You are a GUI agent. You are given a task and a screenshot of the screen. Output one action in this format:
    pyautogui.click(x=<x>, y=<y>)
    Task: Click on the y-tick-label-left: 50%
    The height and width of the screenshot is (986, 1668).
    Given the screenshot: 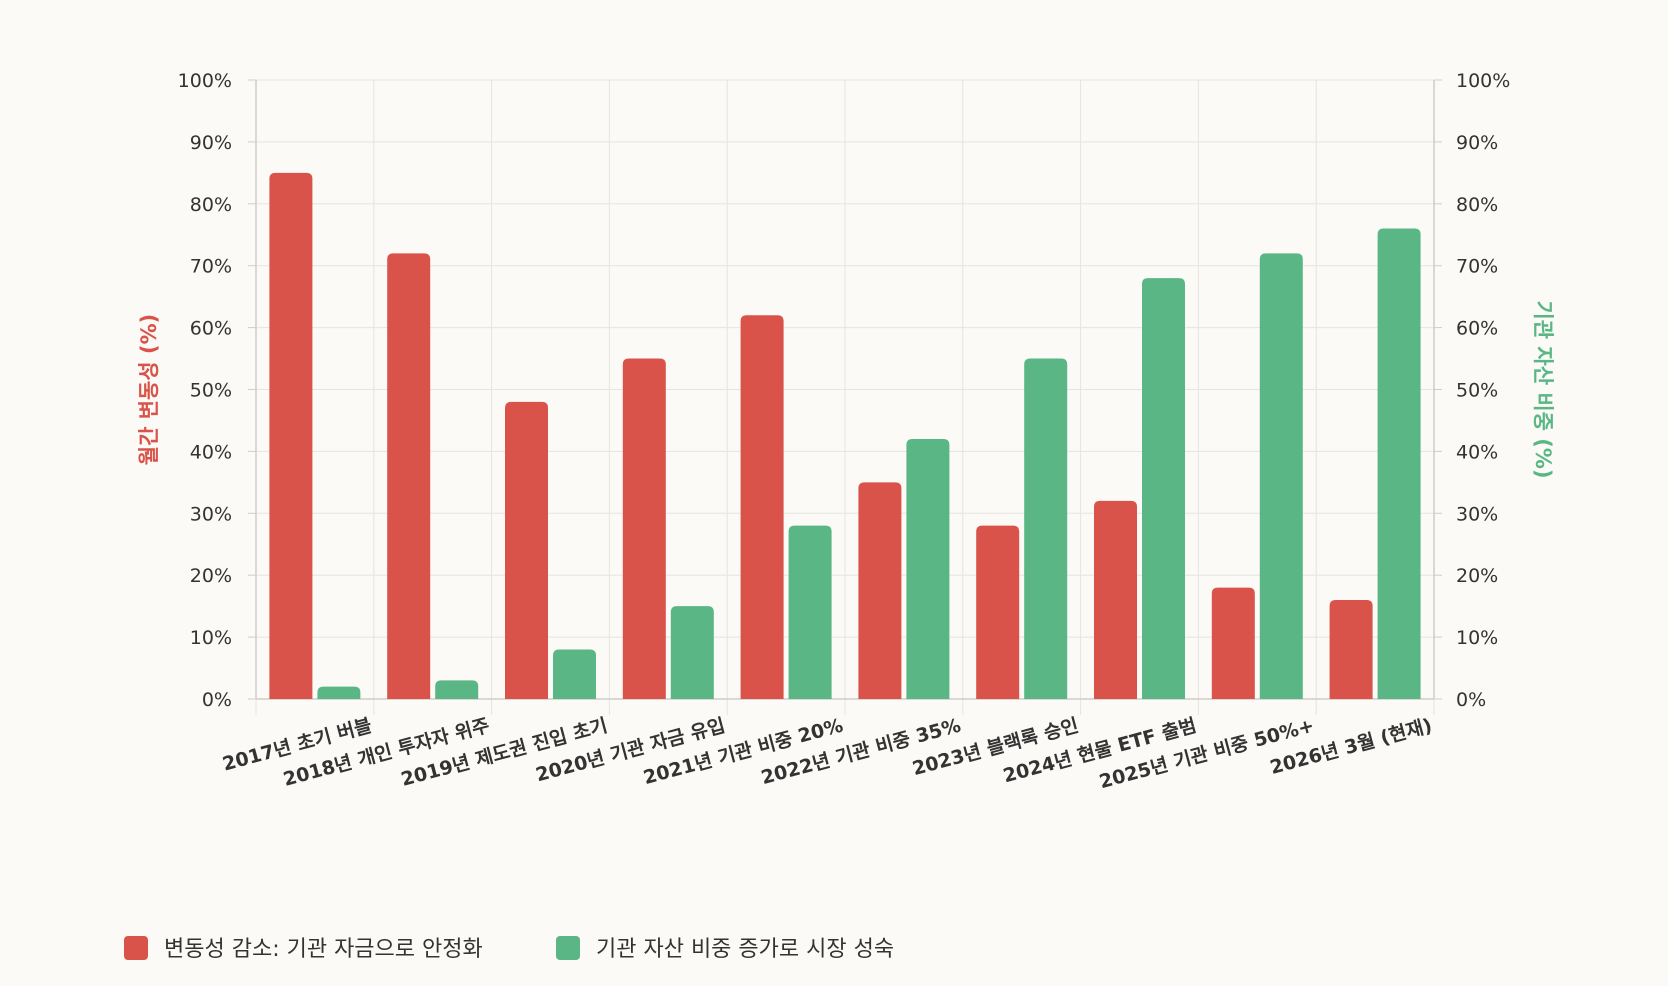 What is the action you would take?
    pyautogui.click(x=211, y=391)
    